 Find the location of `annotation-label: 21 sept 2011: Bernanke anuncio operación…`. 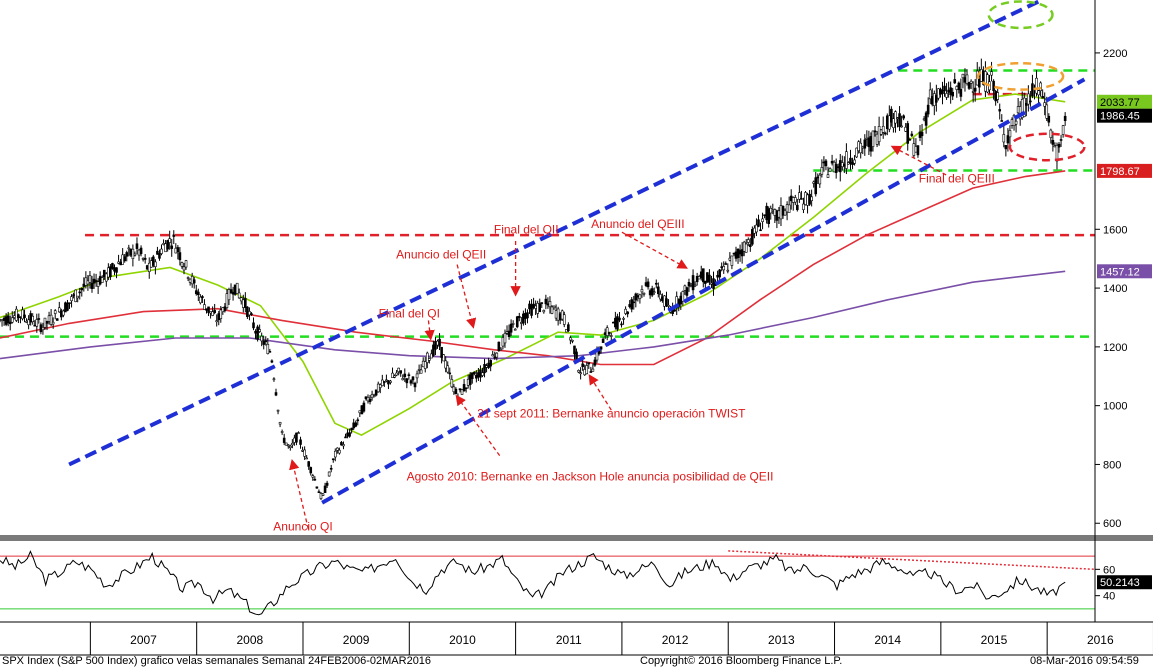

annotation-label: 21 sept 2011: Bernanke anuncio operación… is located at coordinates (611, 413).